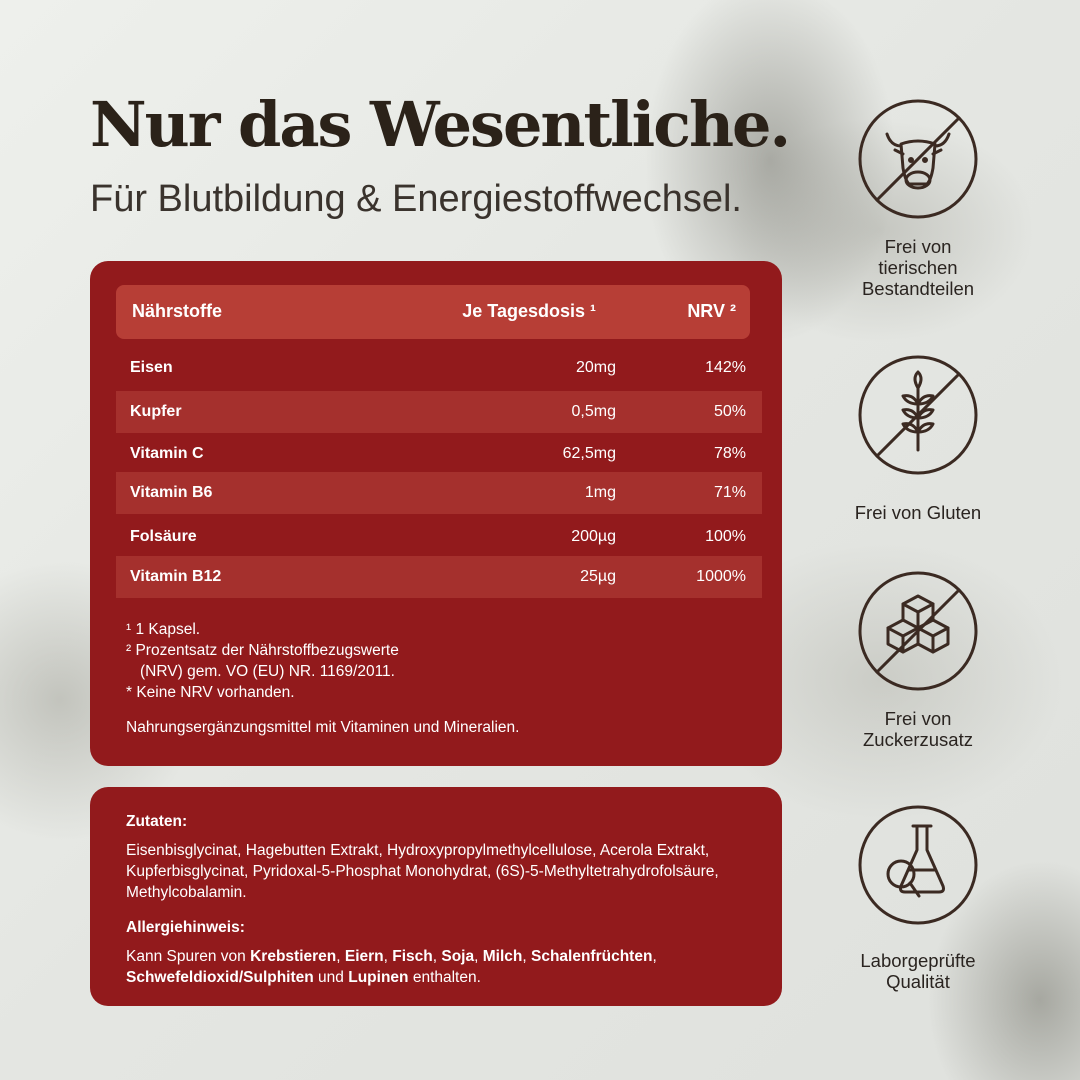 The width and height of the screenshot is (1080, 1080). Describe the element at coordinates (267, 671) in the screenshot. I see `footnote-2-cont: (NRV) gem. VO (EU) NR. 1169/2011.` at that location.